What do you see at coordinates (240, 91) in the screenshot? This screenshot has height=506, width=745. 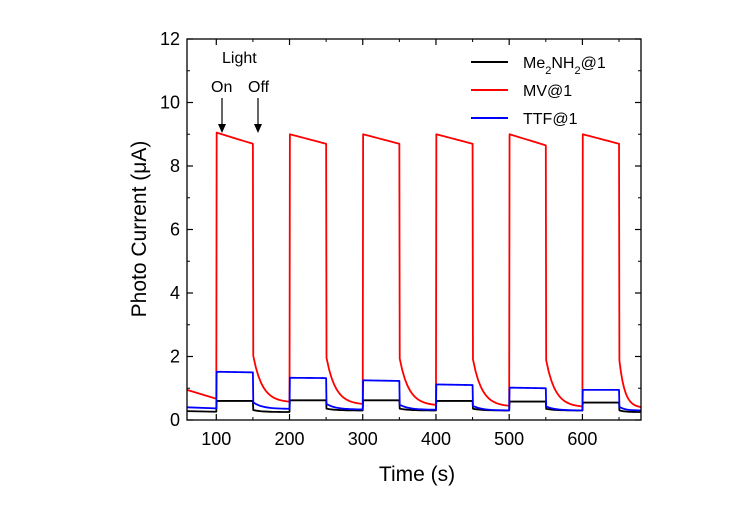 I see `light-annotation: Light On Off` at bounding box center [240, 91].